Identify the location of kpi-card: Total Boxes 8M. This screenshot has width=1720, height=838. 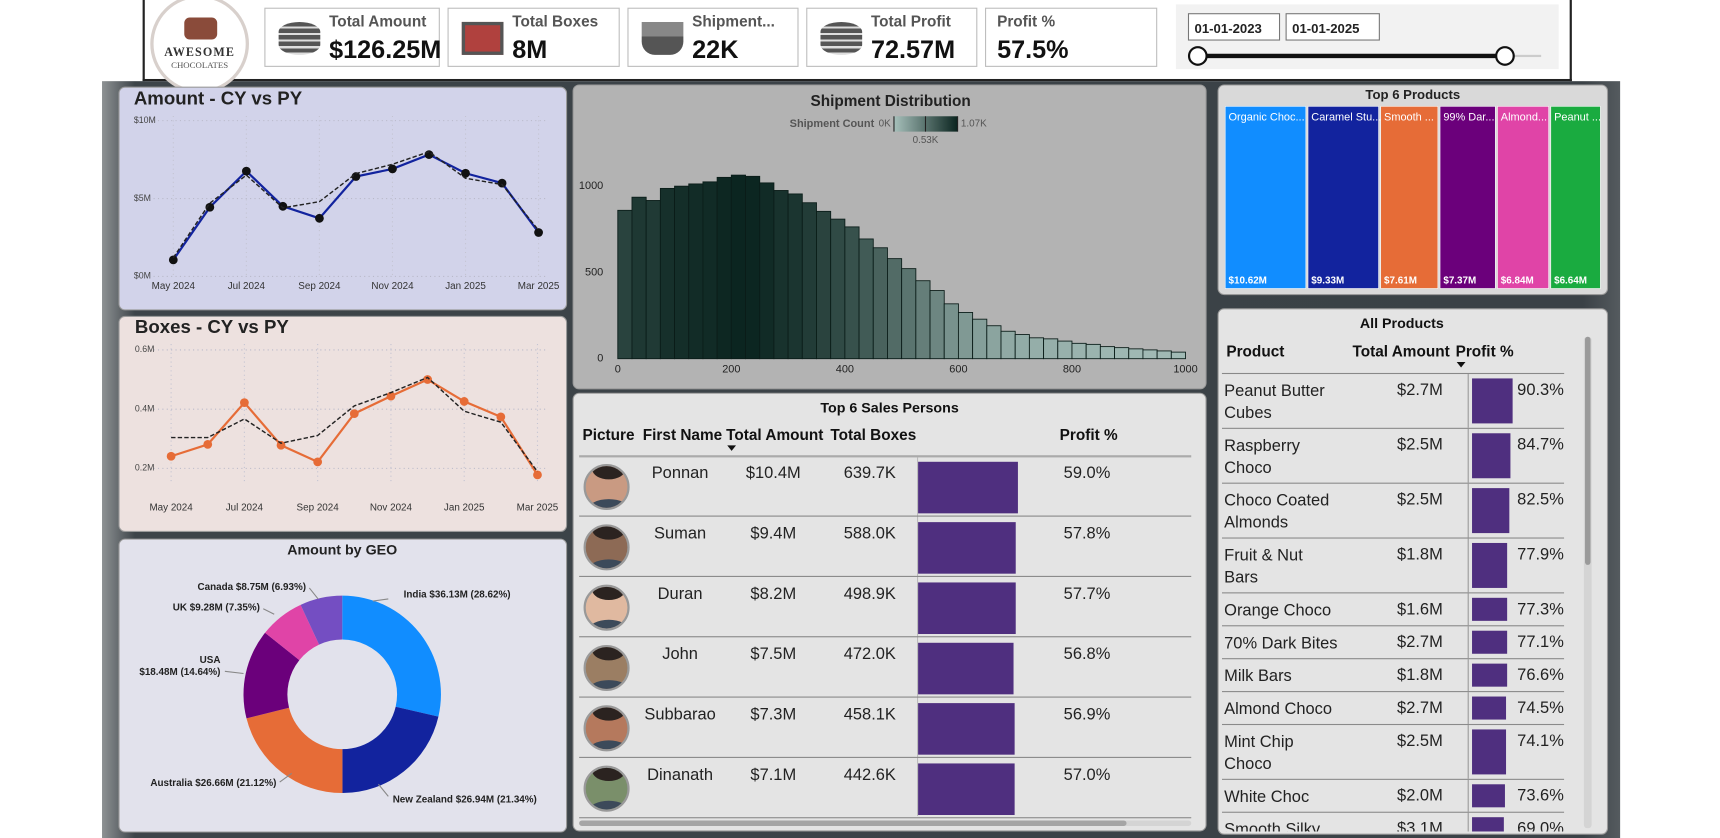
(533, 37).